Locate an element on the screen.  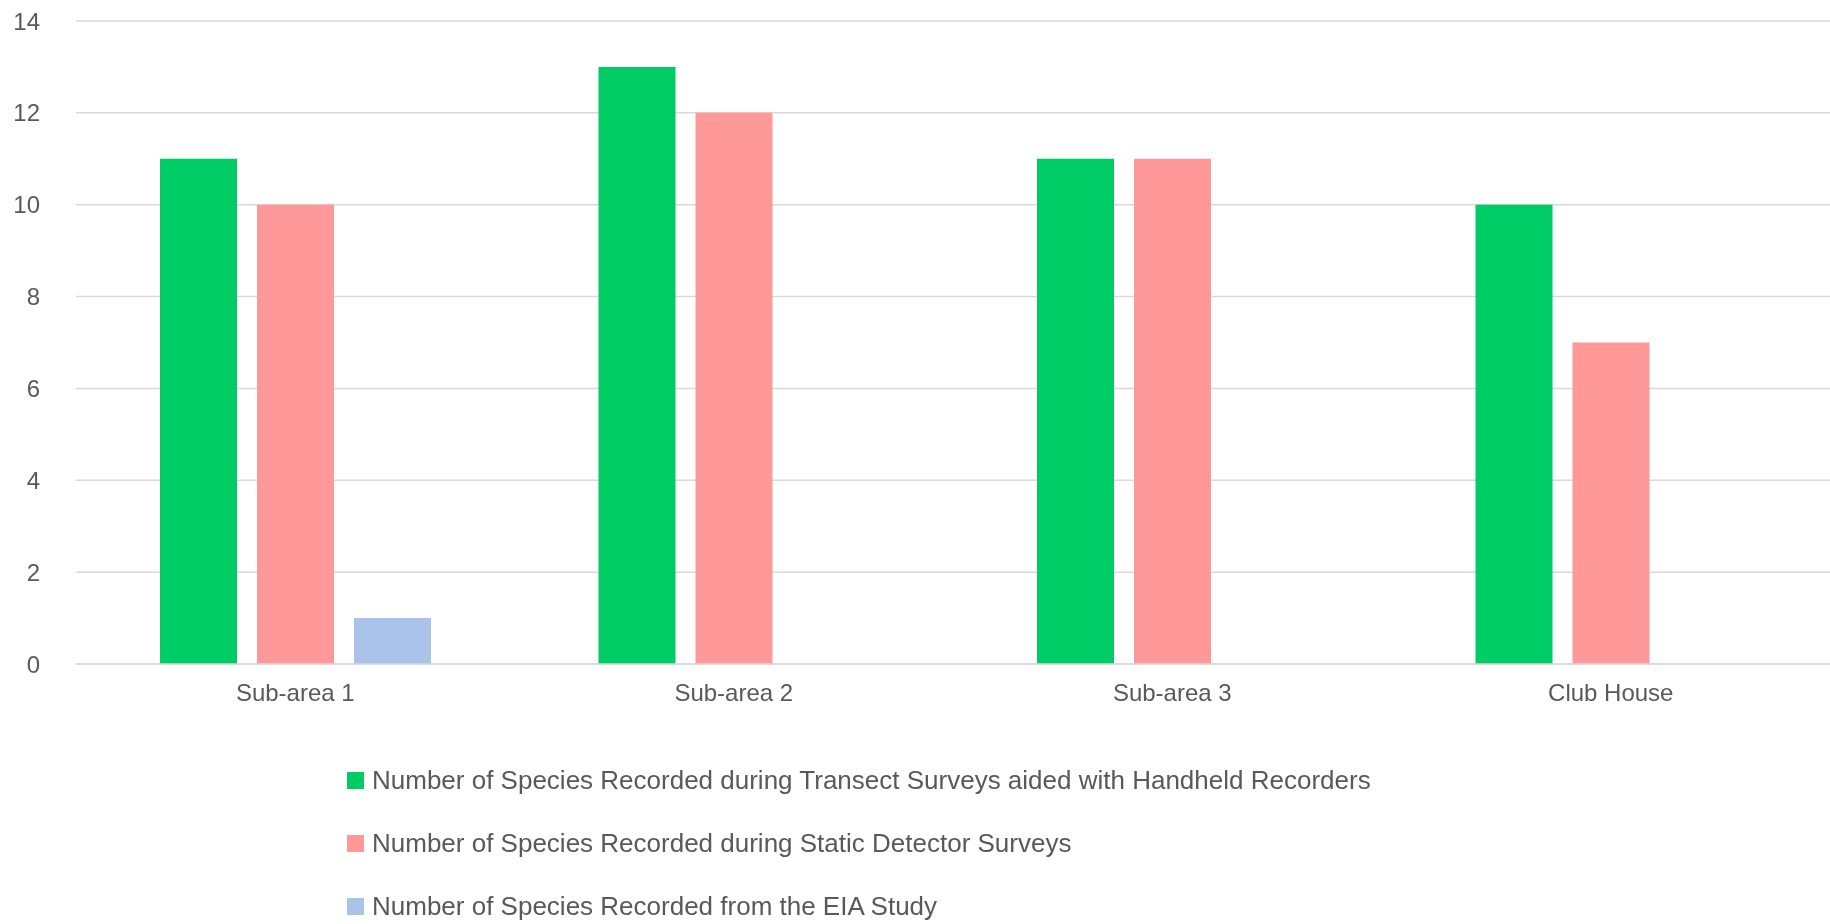
legend-label: Number of Species Recorded during Static Detector Surveys is located at coordinates (722, 843).